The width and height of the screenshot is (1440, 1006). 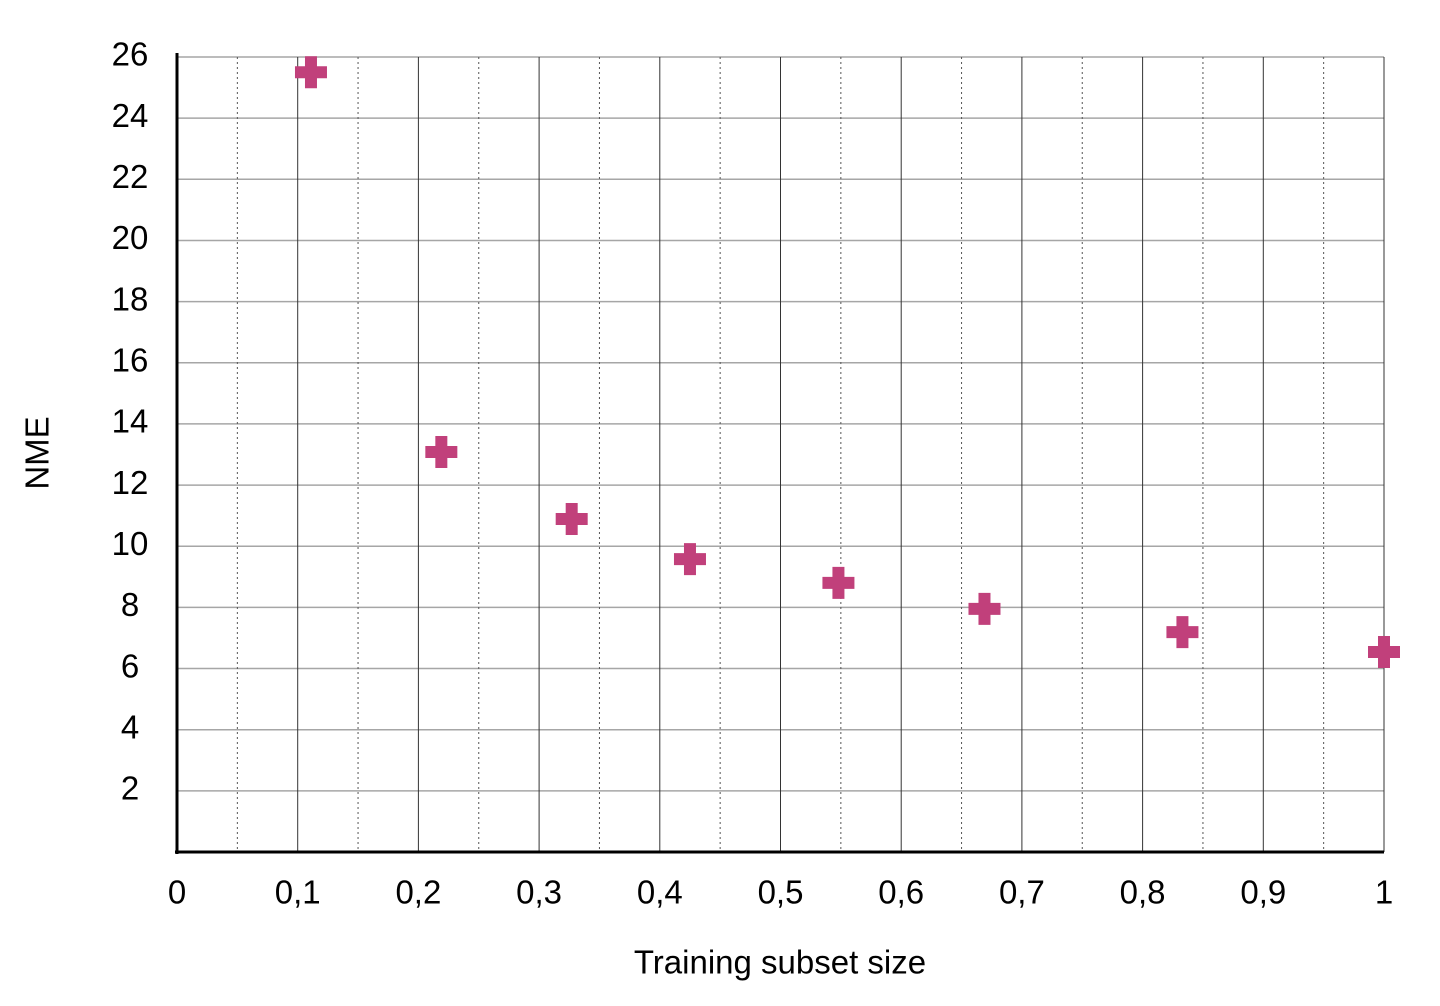 I want to click on x-tick-label: 0,6, so click(x=901, y=892).